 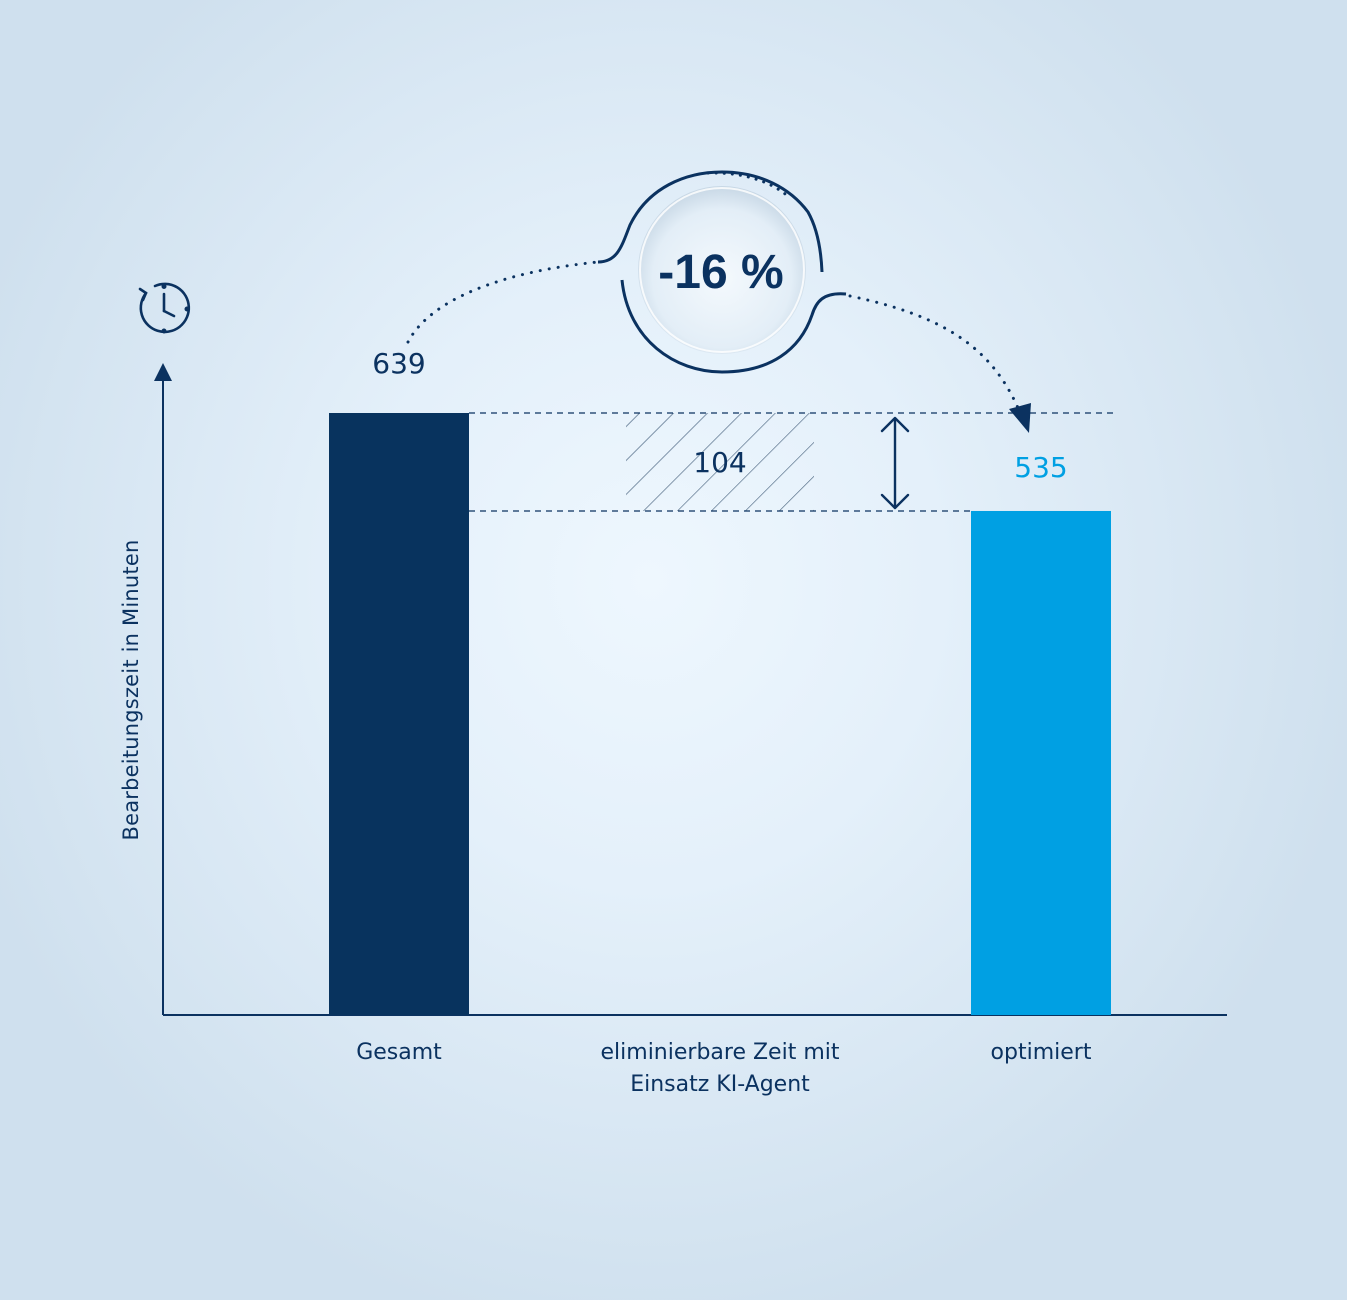 I want to click on bar-eliminierbare-zeit, so click(x=720, y=462).